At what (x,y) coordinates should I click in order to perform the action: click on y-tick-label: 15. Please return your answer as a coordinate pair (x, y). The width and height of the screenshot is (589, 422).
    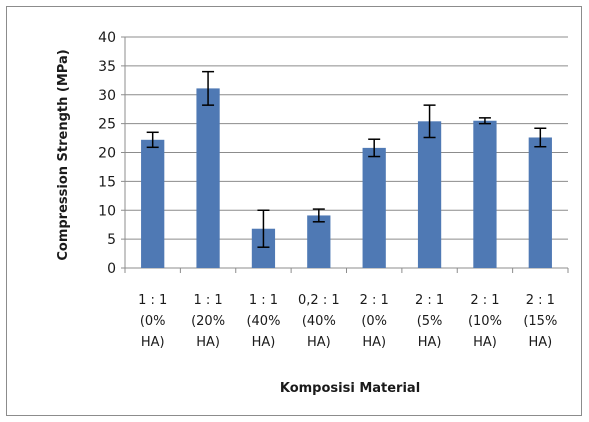
    Looking at the image, I should click on (107, 182).